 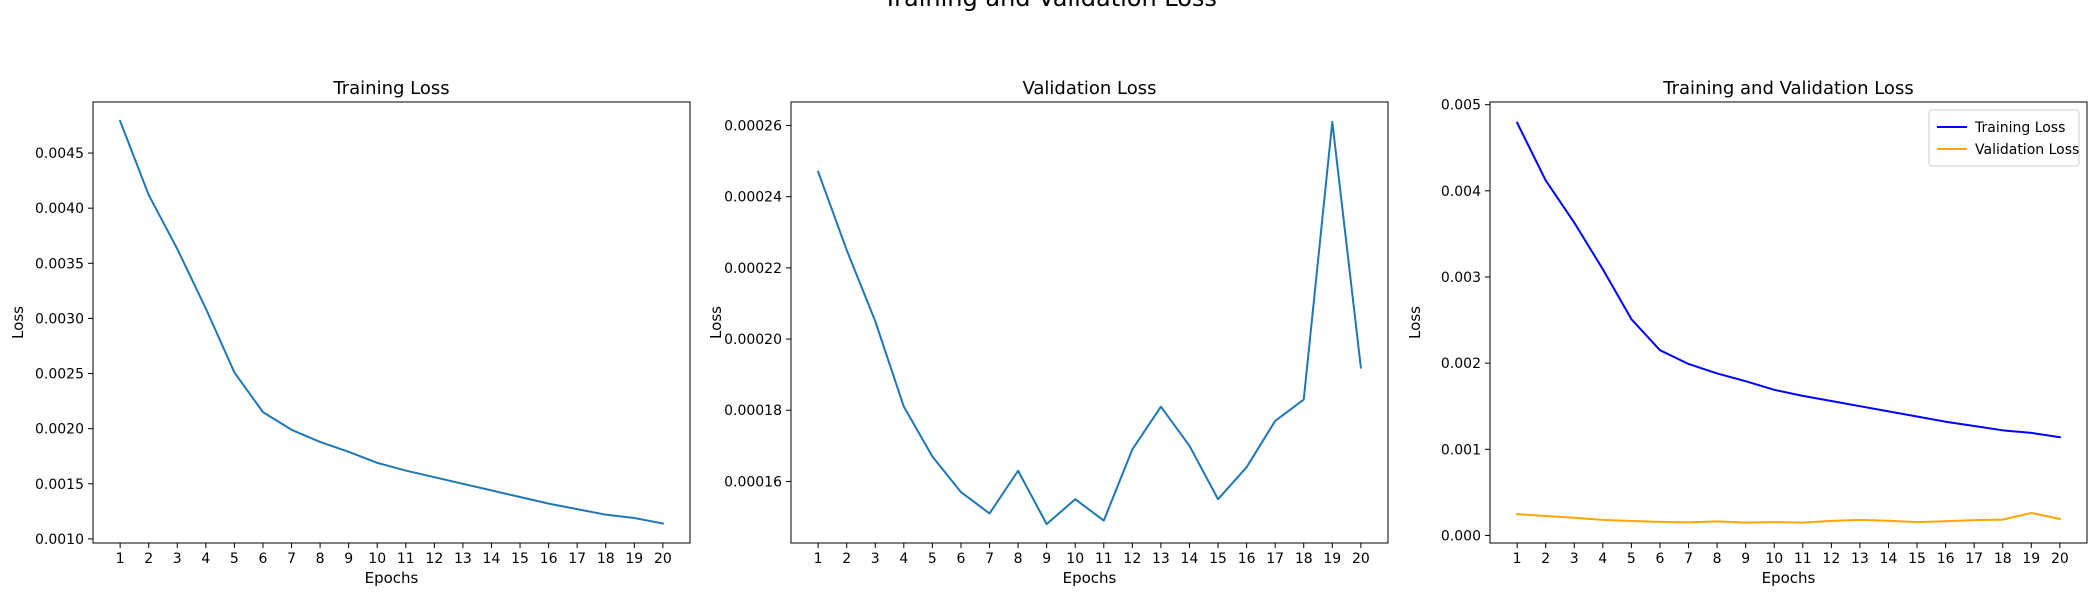 What do you see at coordinates (1788, 280) in the screenshot?
I see `series-line-training-loss` at bounding box center [1788, 280].